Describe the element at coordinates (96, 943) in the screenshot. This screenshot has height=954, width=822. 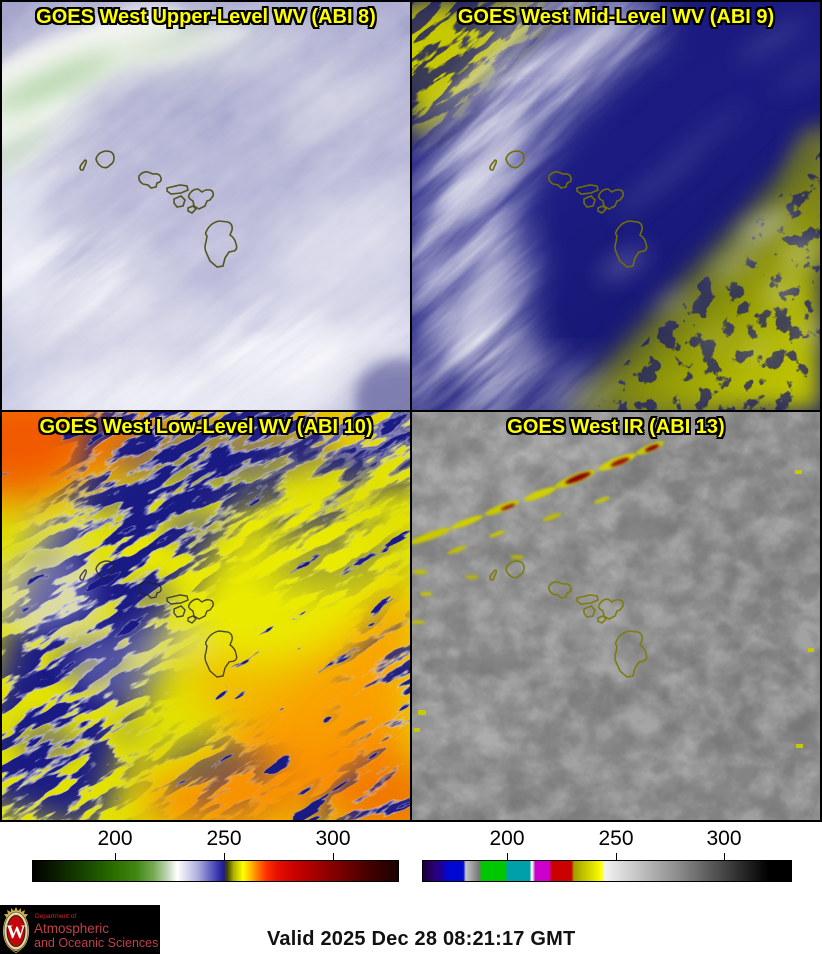
I see `svg-text: and Oceanic Sciences` at that location.